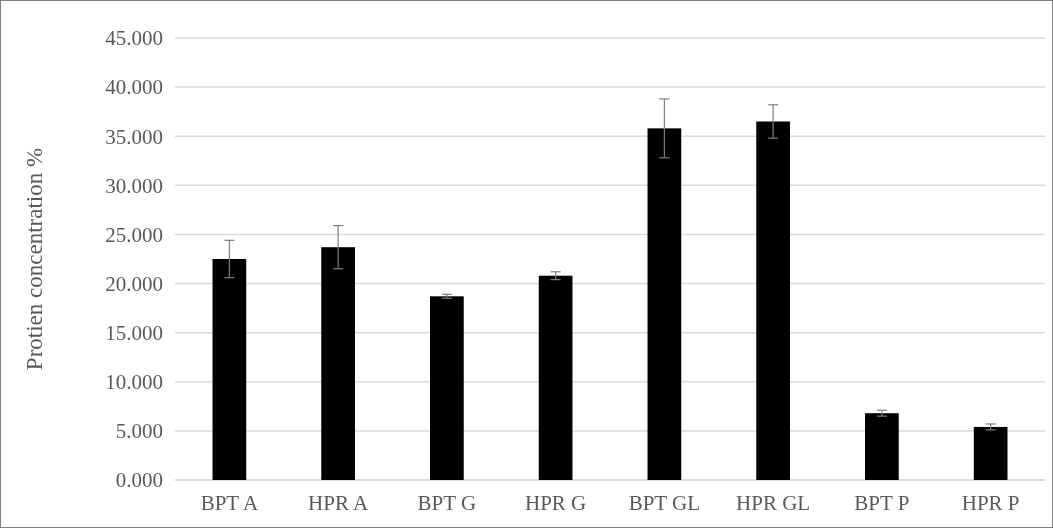 This screenshot has width=1053, height=528. I want to click on x-tick-label: BPT P, so click(882, 503).